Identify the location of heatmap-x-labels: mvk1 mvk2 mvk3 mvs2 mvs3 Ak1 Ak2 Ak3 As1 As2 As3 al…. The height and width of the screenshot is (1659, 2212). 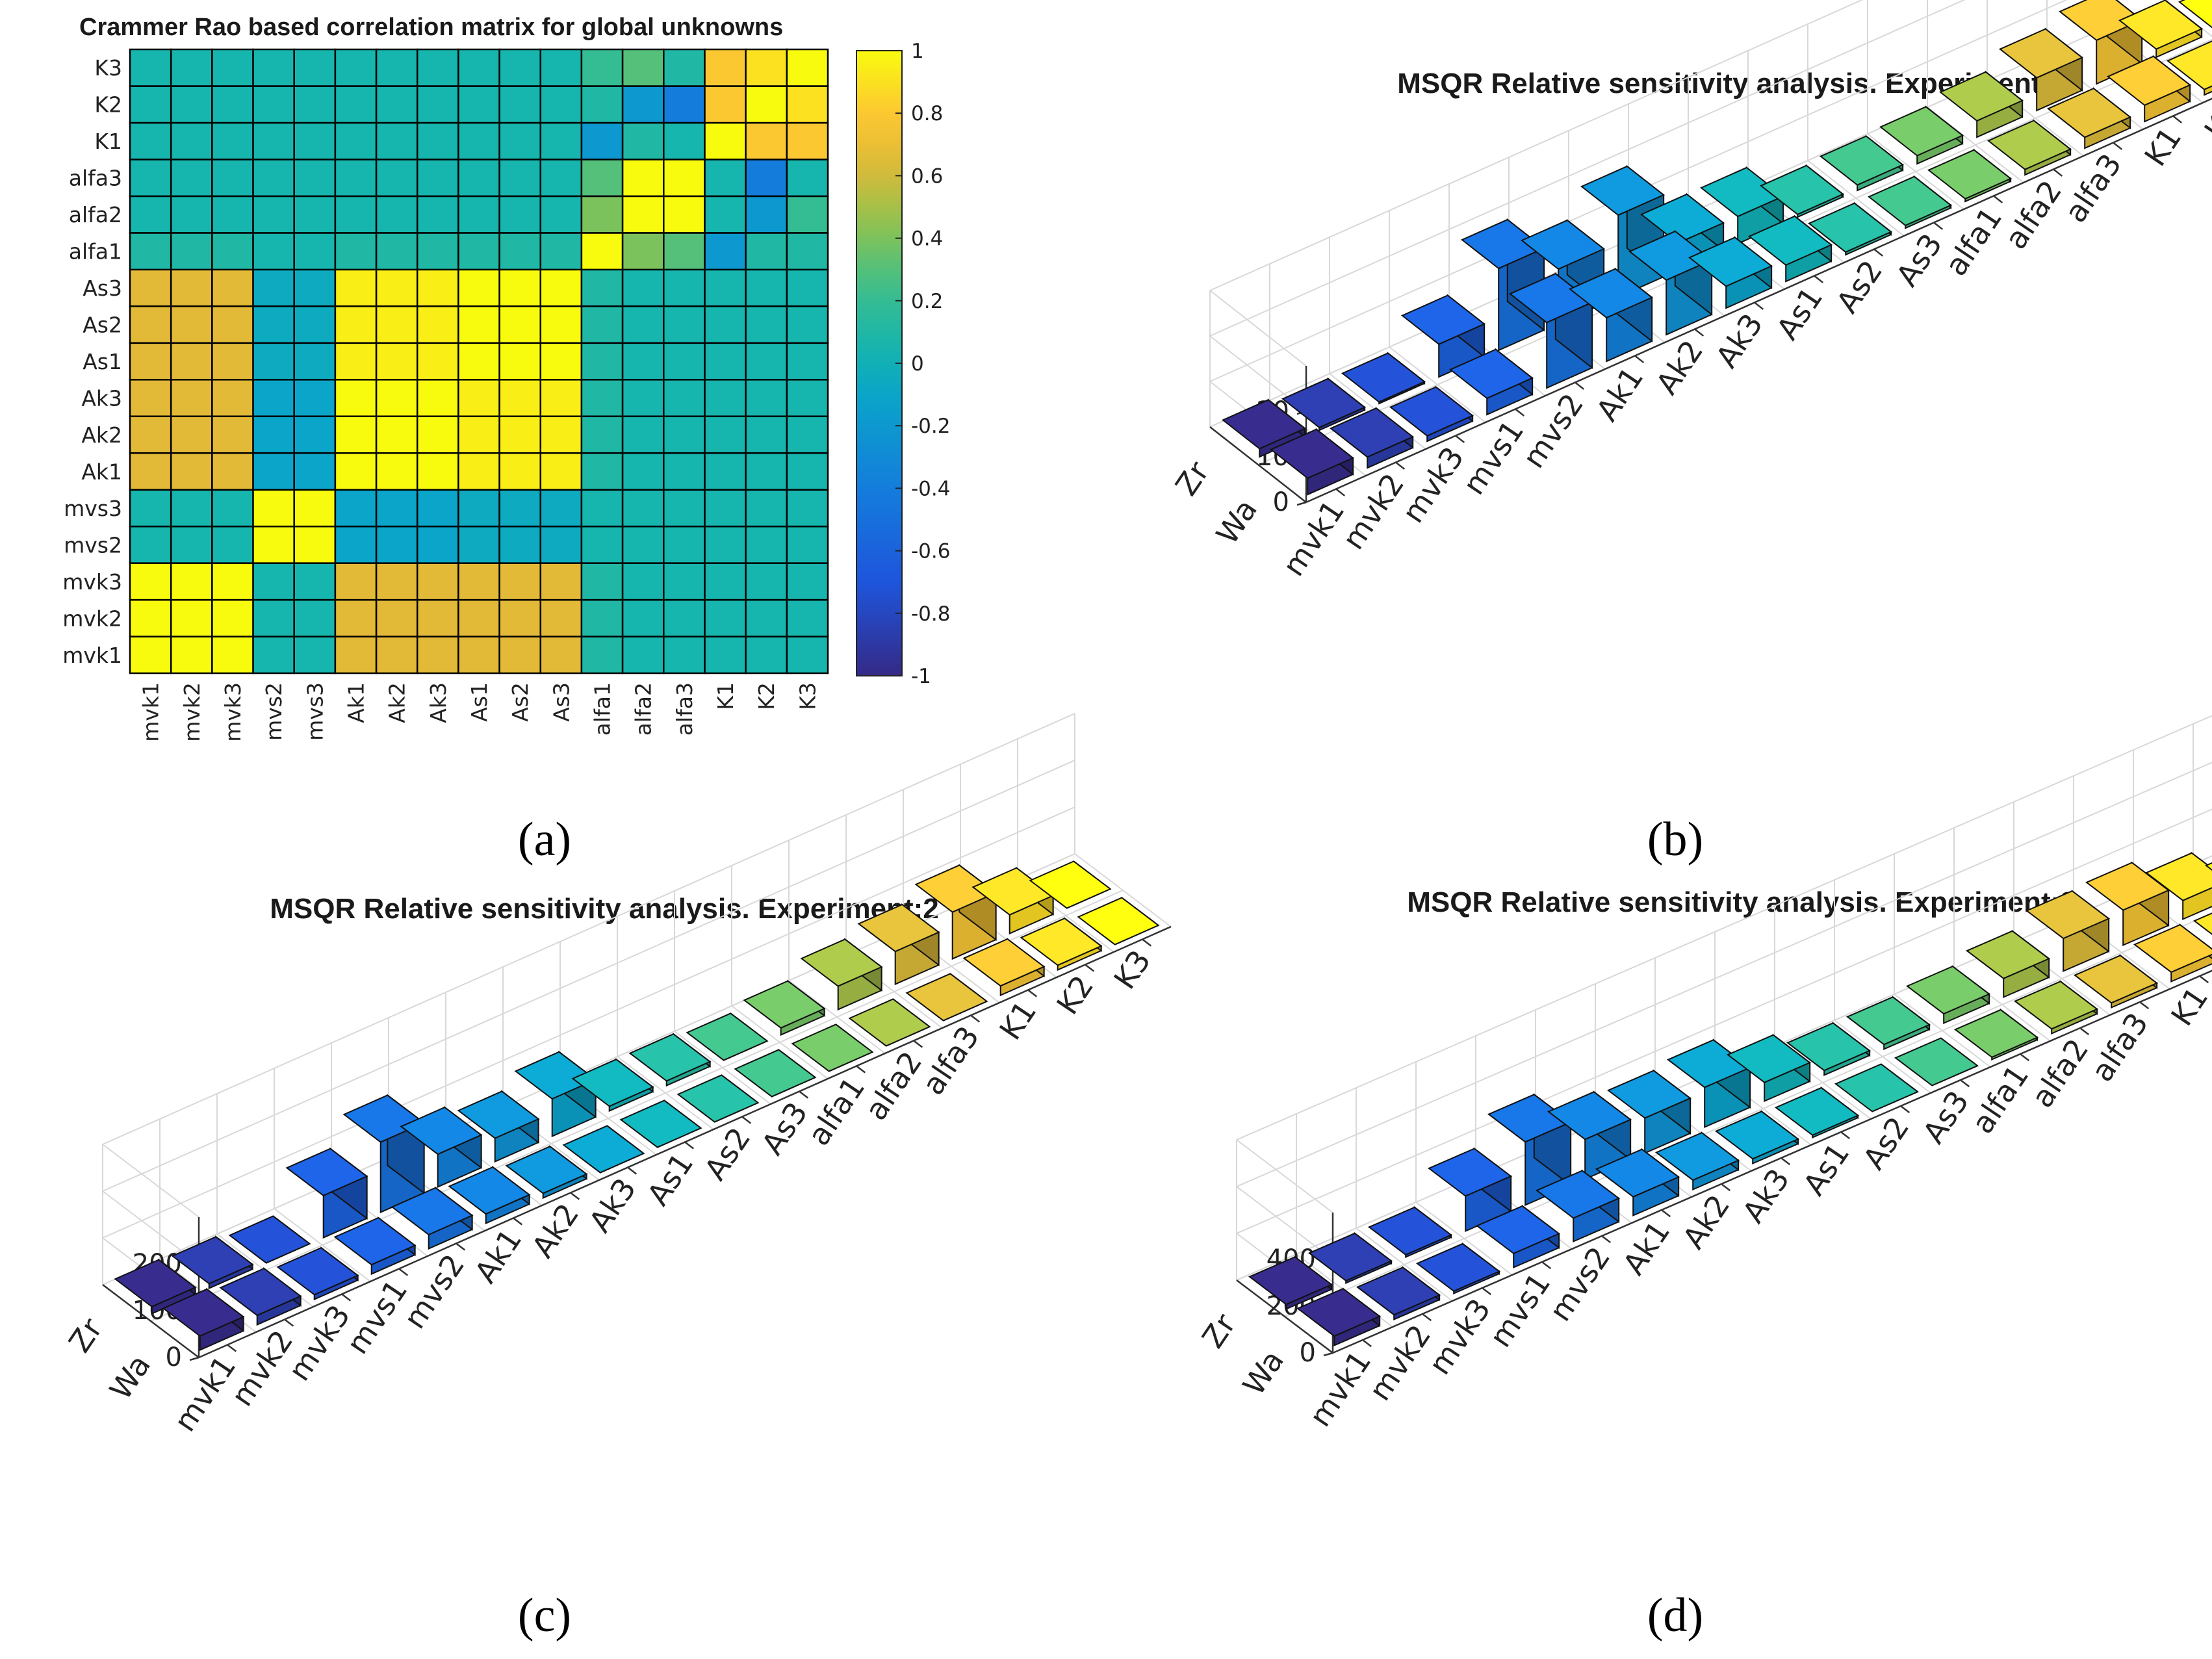
(479, 712).